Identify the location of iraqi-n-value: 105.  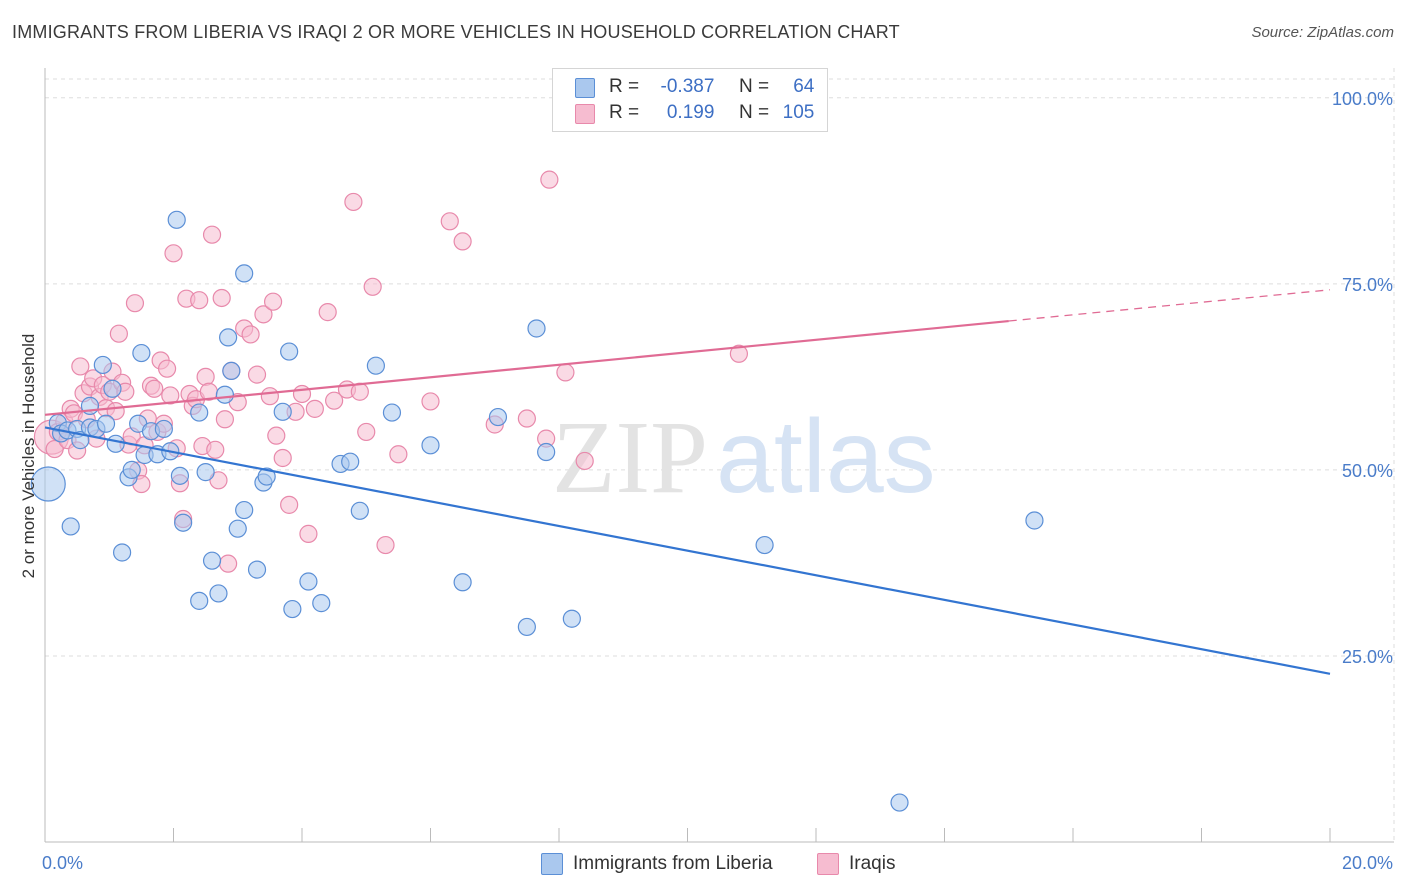
(798, 112).